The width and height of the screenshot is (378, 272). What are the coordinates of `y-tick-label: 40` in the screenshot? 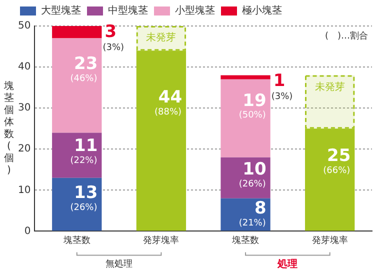 It's located at (24, 67).